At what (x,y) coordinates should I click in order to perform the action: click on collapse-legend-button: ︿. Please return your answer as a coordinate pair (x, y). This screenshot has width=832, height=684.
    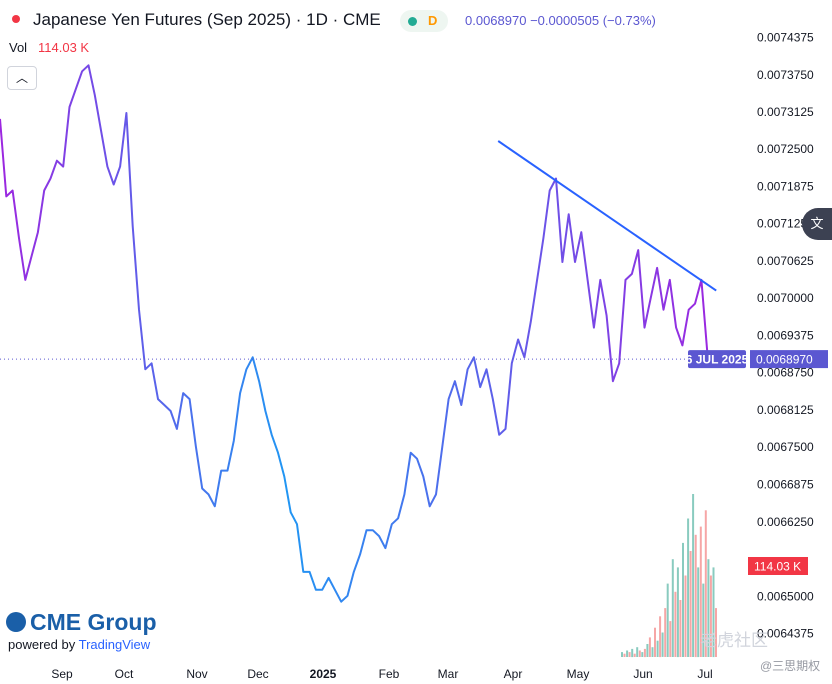
    Looking at the image, I should click on (22, 78).